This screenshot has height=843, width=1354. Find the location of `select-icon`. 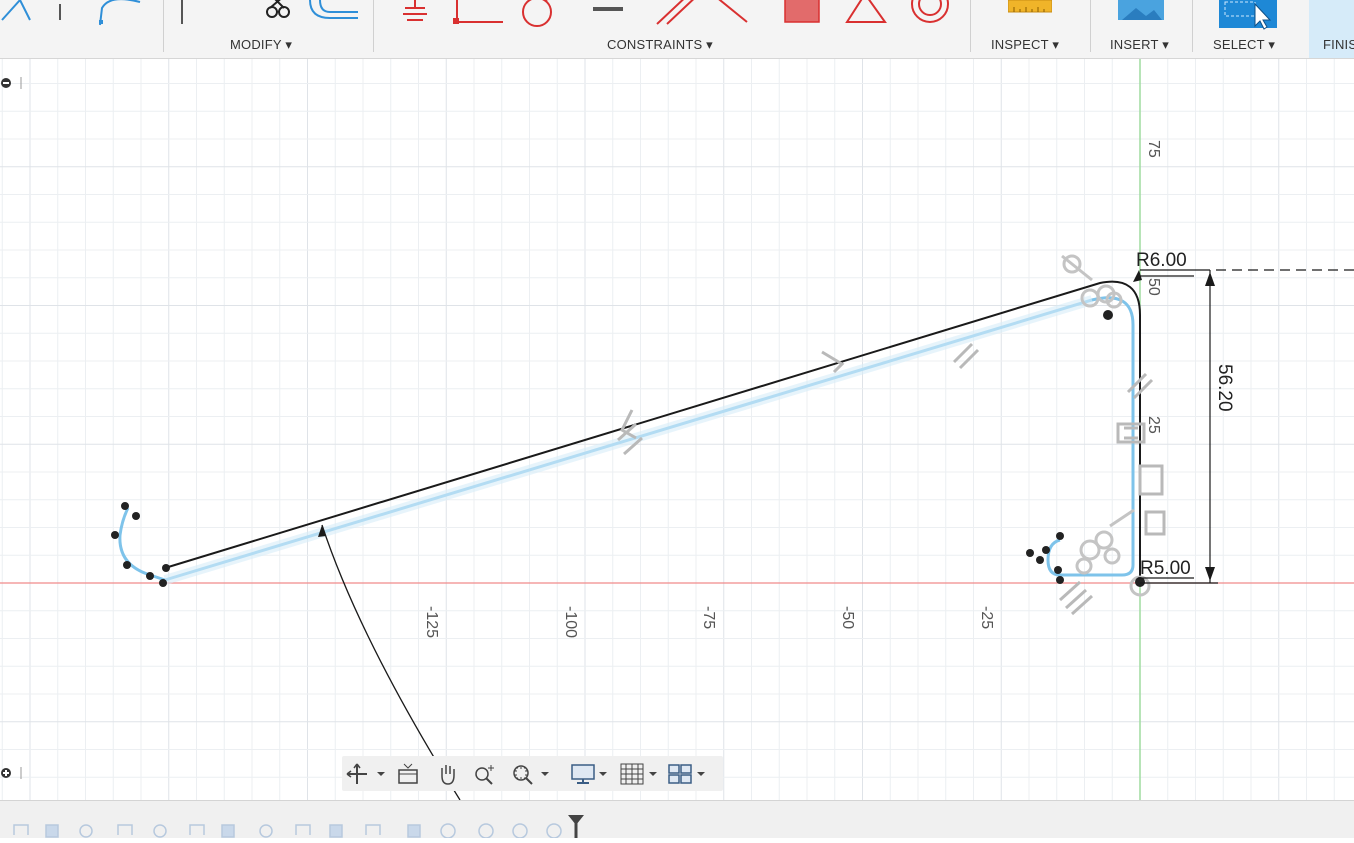

select-icon is located at coordinates (1249, 15).